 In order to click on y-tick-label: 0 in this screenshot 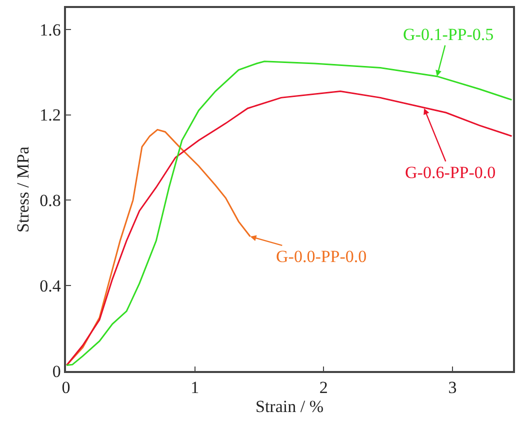, I will do `click(56, 371)`.